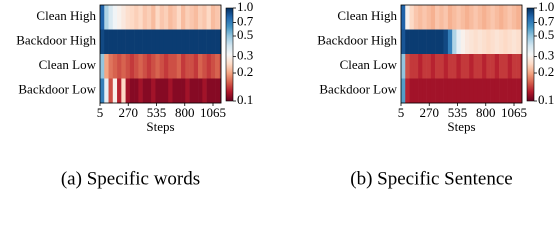  I want to click on x-tick-label: 1065, so click(514, 112).